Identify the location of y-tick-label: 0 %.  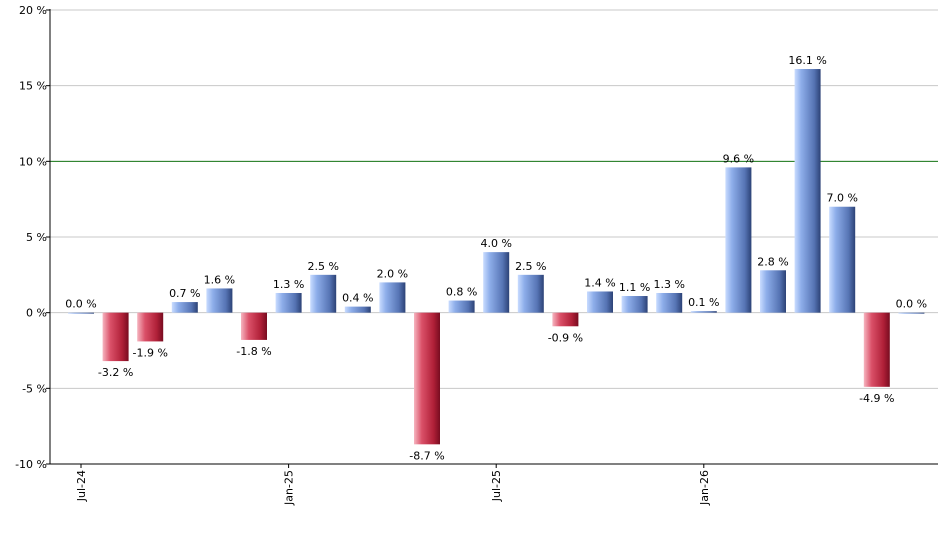
(36, 313).